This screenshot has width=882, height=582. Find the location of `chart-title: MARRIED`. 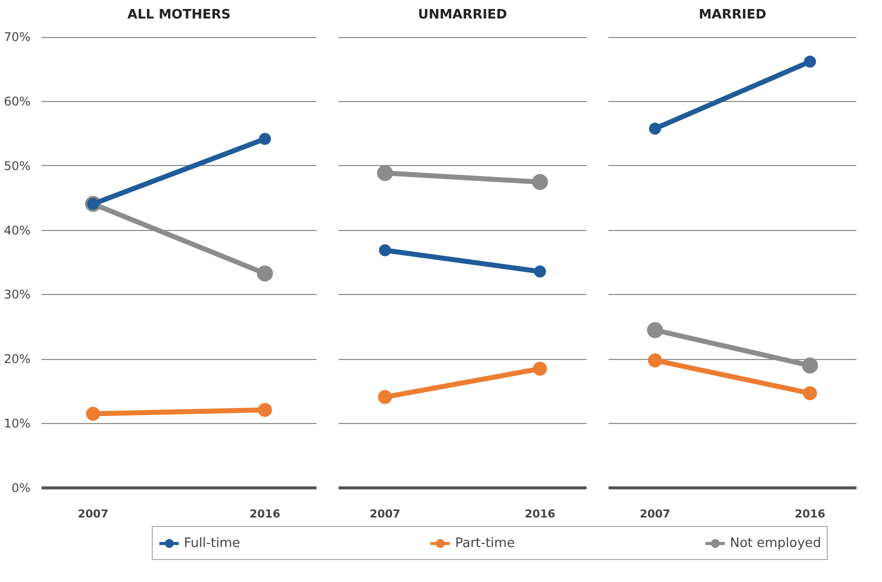

chart-title: MARRIED is located at coordinates (732, 15).